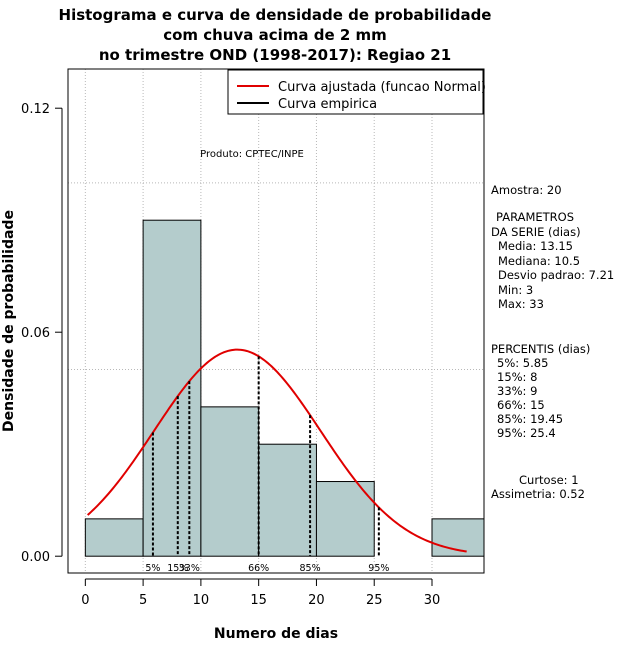 This screenshot has width=640, height=660. I want to click on percentile-label: 15%, so click(177, 568).